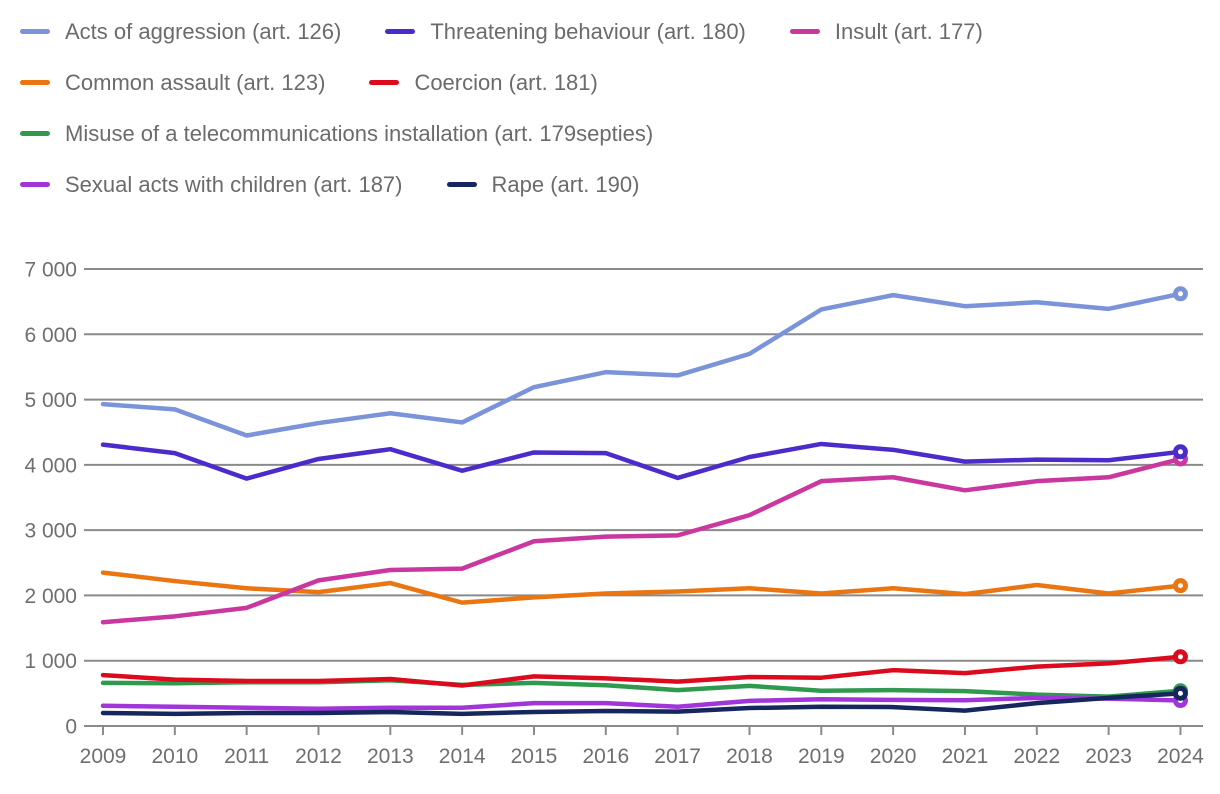  What do you see at coordinates (50, 400) in the screenshot?
I see `y-tick-label: 5 000` at bounding box center [50, 400].